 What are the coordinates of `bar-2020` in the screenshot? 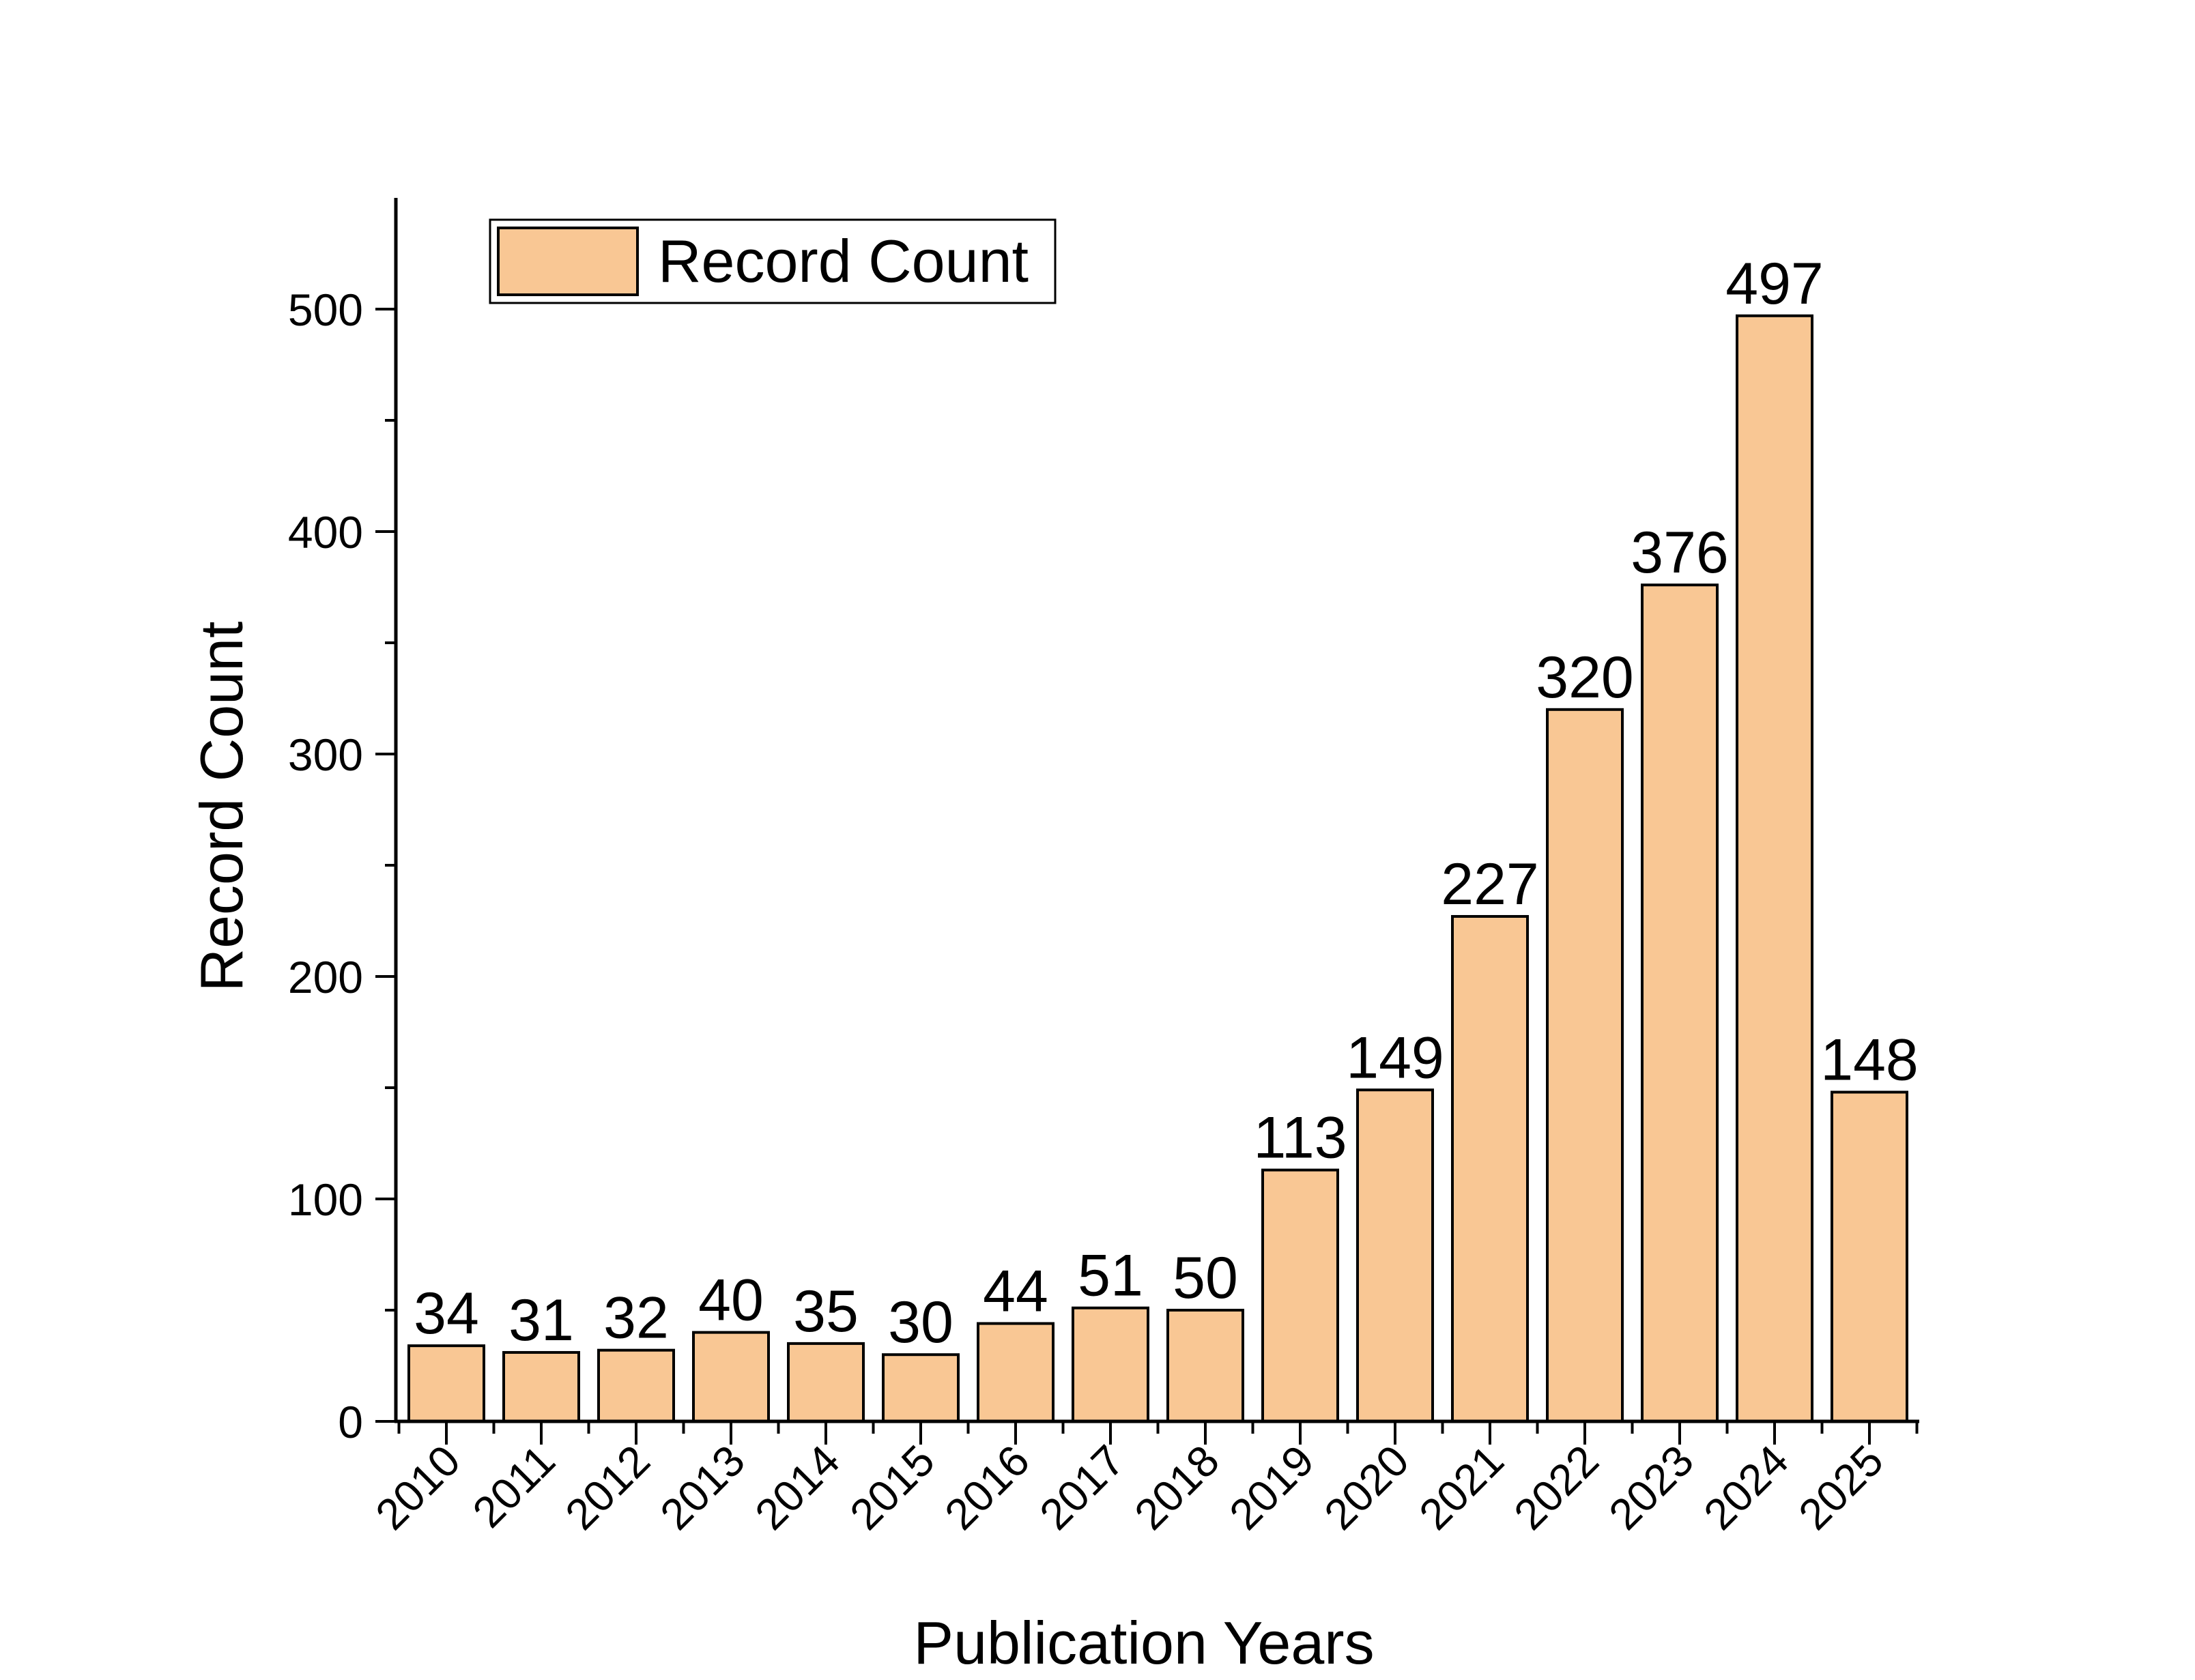 It's located at (1395, 1255).